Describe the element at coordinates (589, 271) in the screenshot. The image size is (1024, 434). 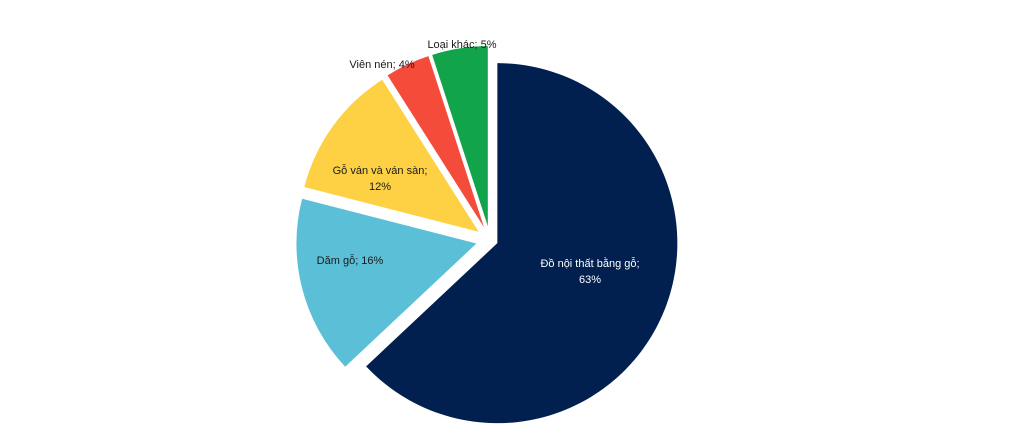
I see `pie-slice-label-0: Đồ nội thất bằng gỗ; 63%` at that location.